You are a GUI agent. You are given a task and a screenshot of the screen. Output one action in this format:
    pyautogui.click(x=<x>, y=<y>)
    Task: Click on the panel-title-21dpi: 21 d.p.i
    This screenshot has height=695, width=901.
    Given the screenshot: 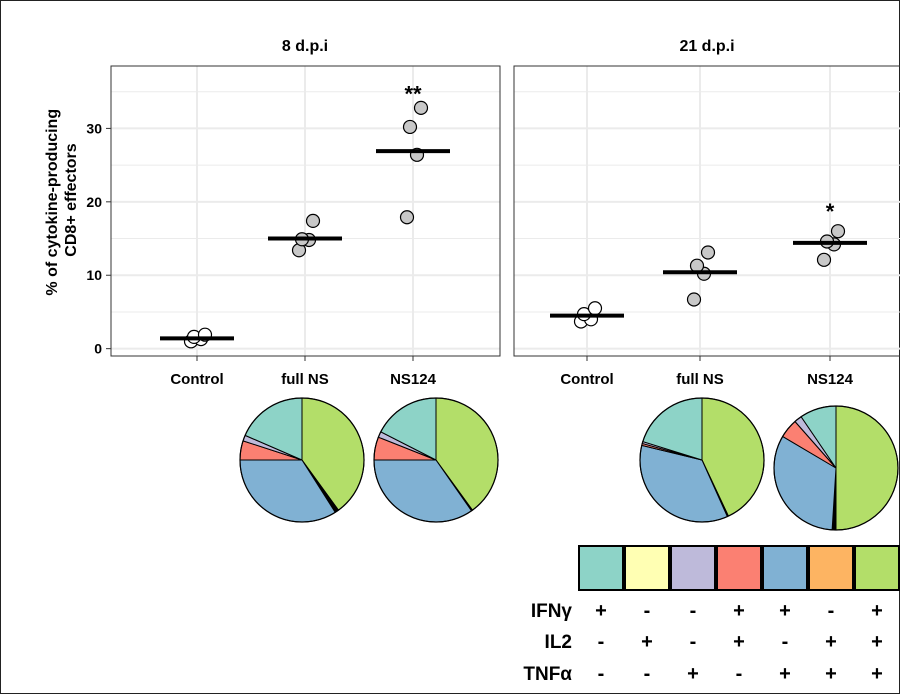 What is the action you would take?
    pyautogui.click(x=706, y=46)
    